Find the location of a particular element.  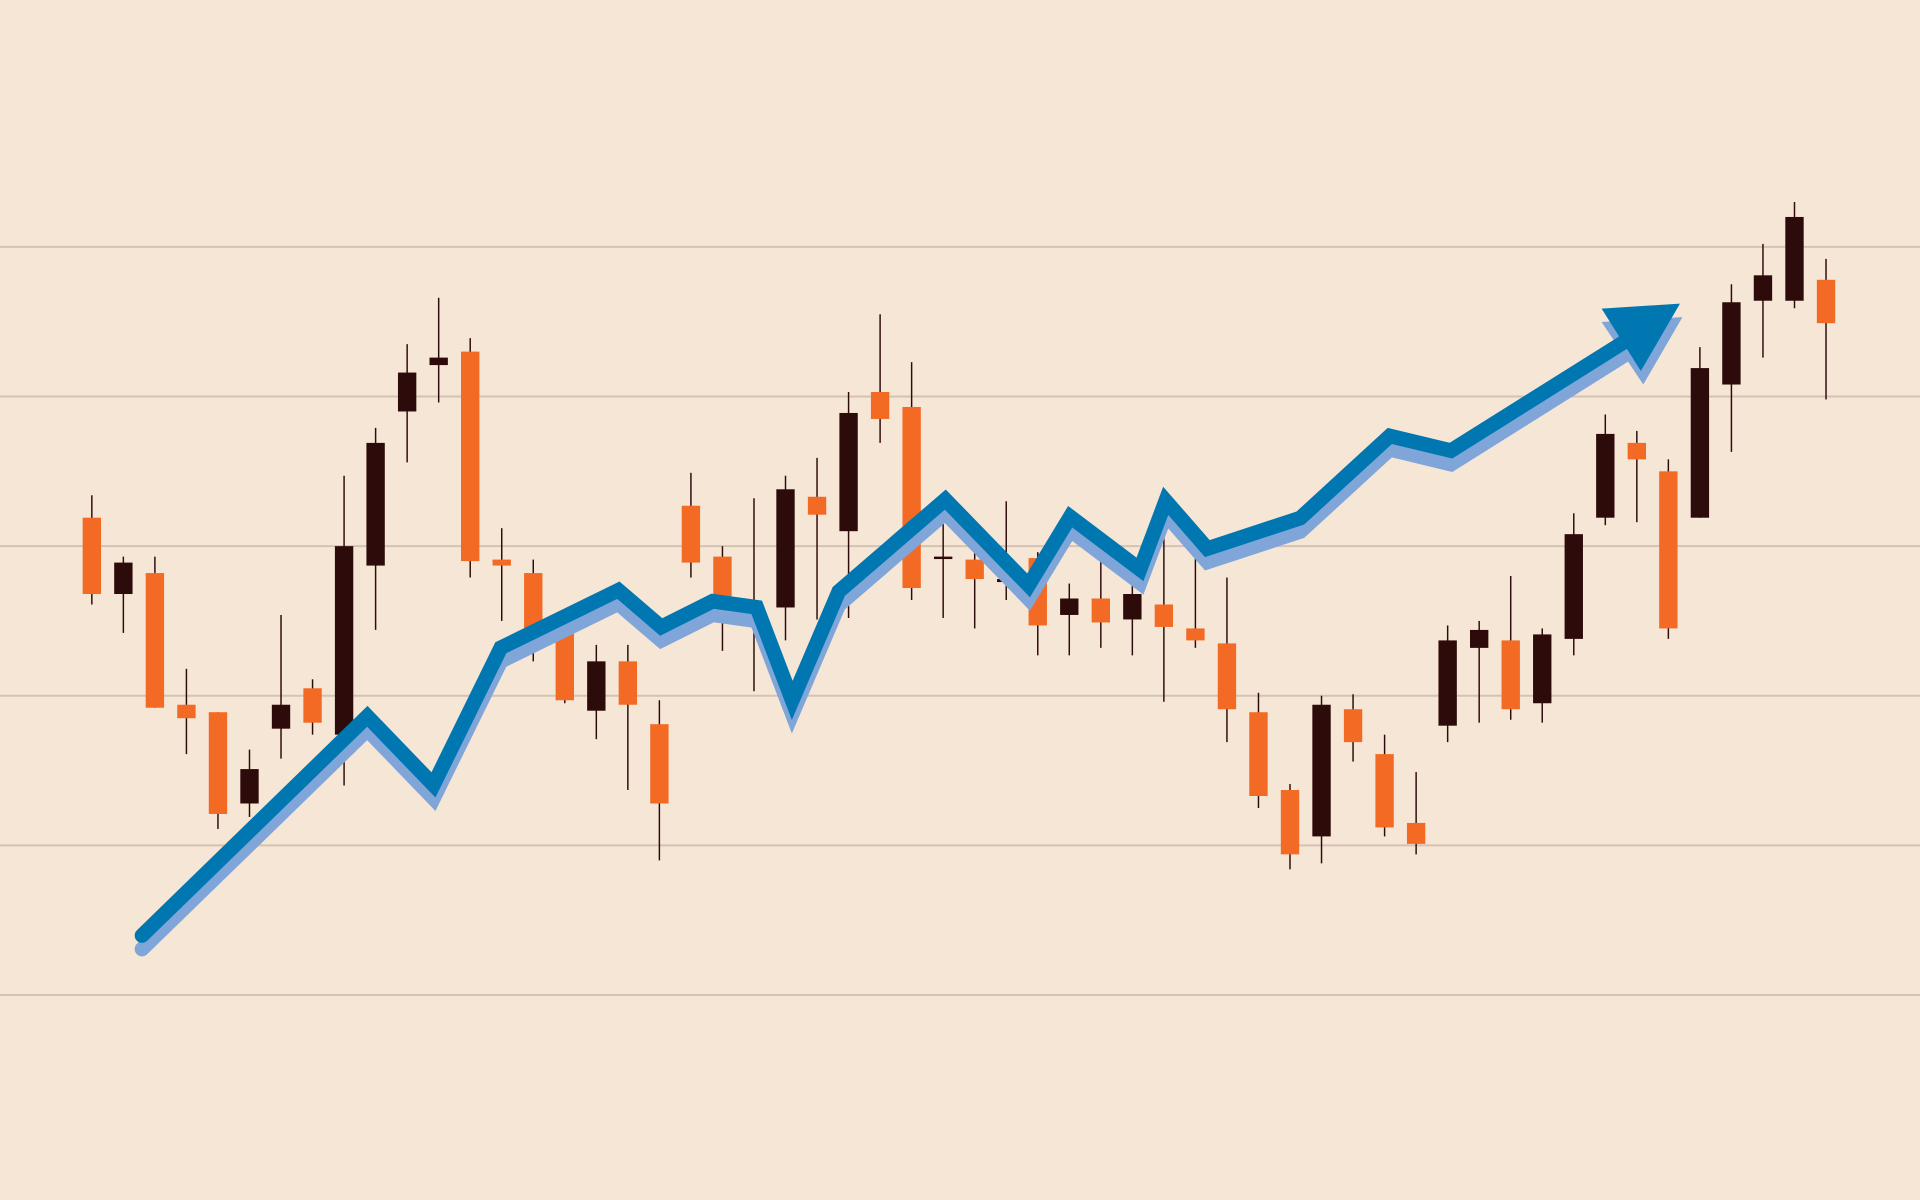

trend-arrowhead is located at coordinates (1640, 337).